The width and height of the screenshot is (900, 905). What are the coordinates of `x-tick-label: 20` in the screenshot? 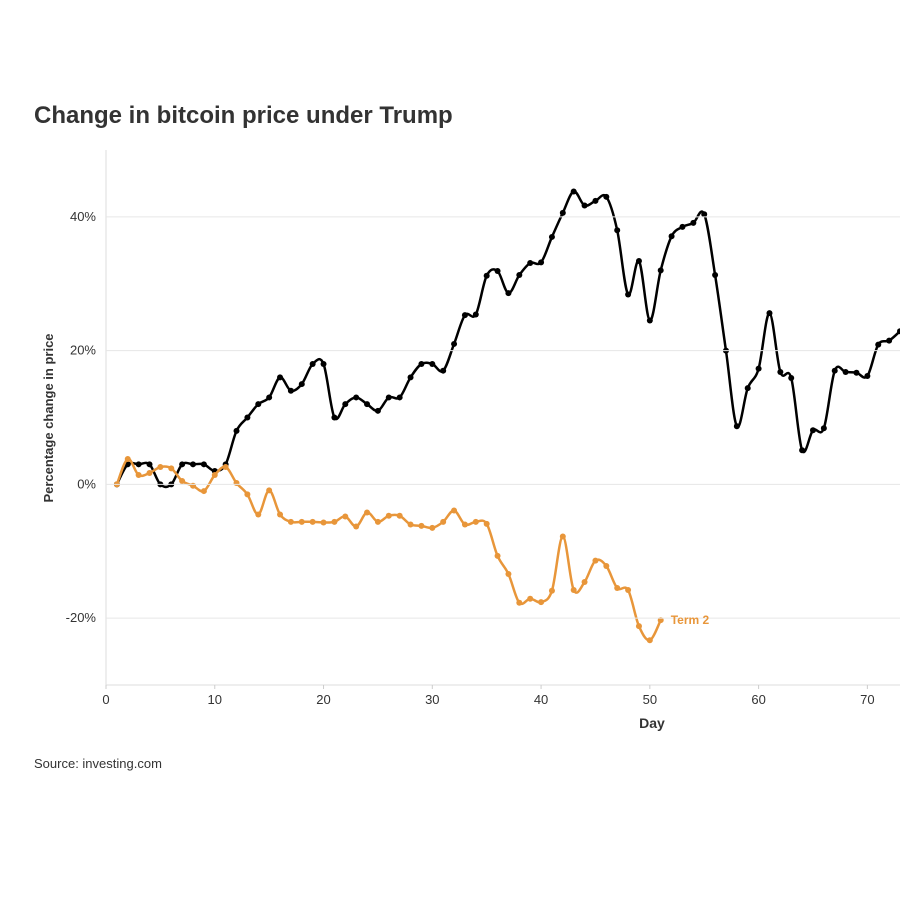 It's located at (323, 699).